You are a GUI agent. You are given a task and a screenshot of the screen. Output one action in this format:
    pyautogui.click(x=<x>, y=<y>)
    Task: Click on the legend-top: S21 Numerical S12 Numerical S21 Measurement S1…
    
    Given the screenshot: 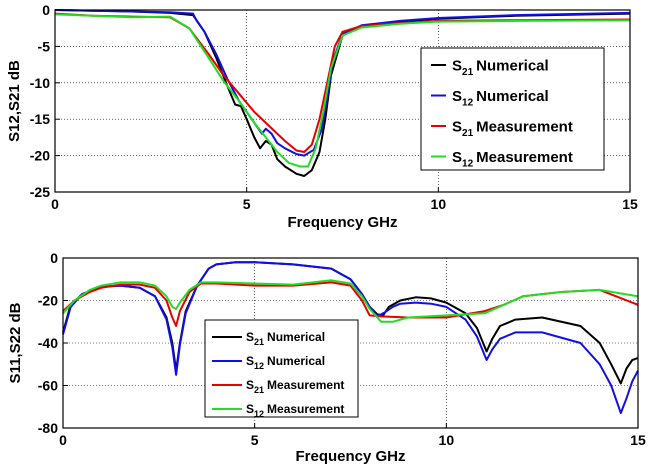 What is the action you would take?
    pyautogui.click(x=512, y=109)
    